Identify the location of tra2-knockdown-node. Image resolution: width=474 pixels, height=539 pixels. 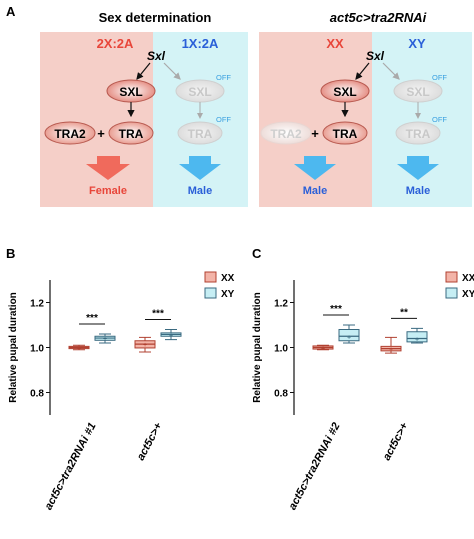
(286, 133).